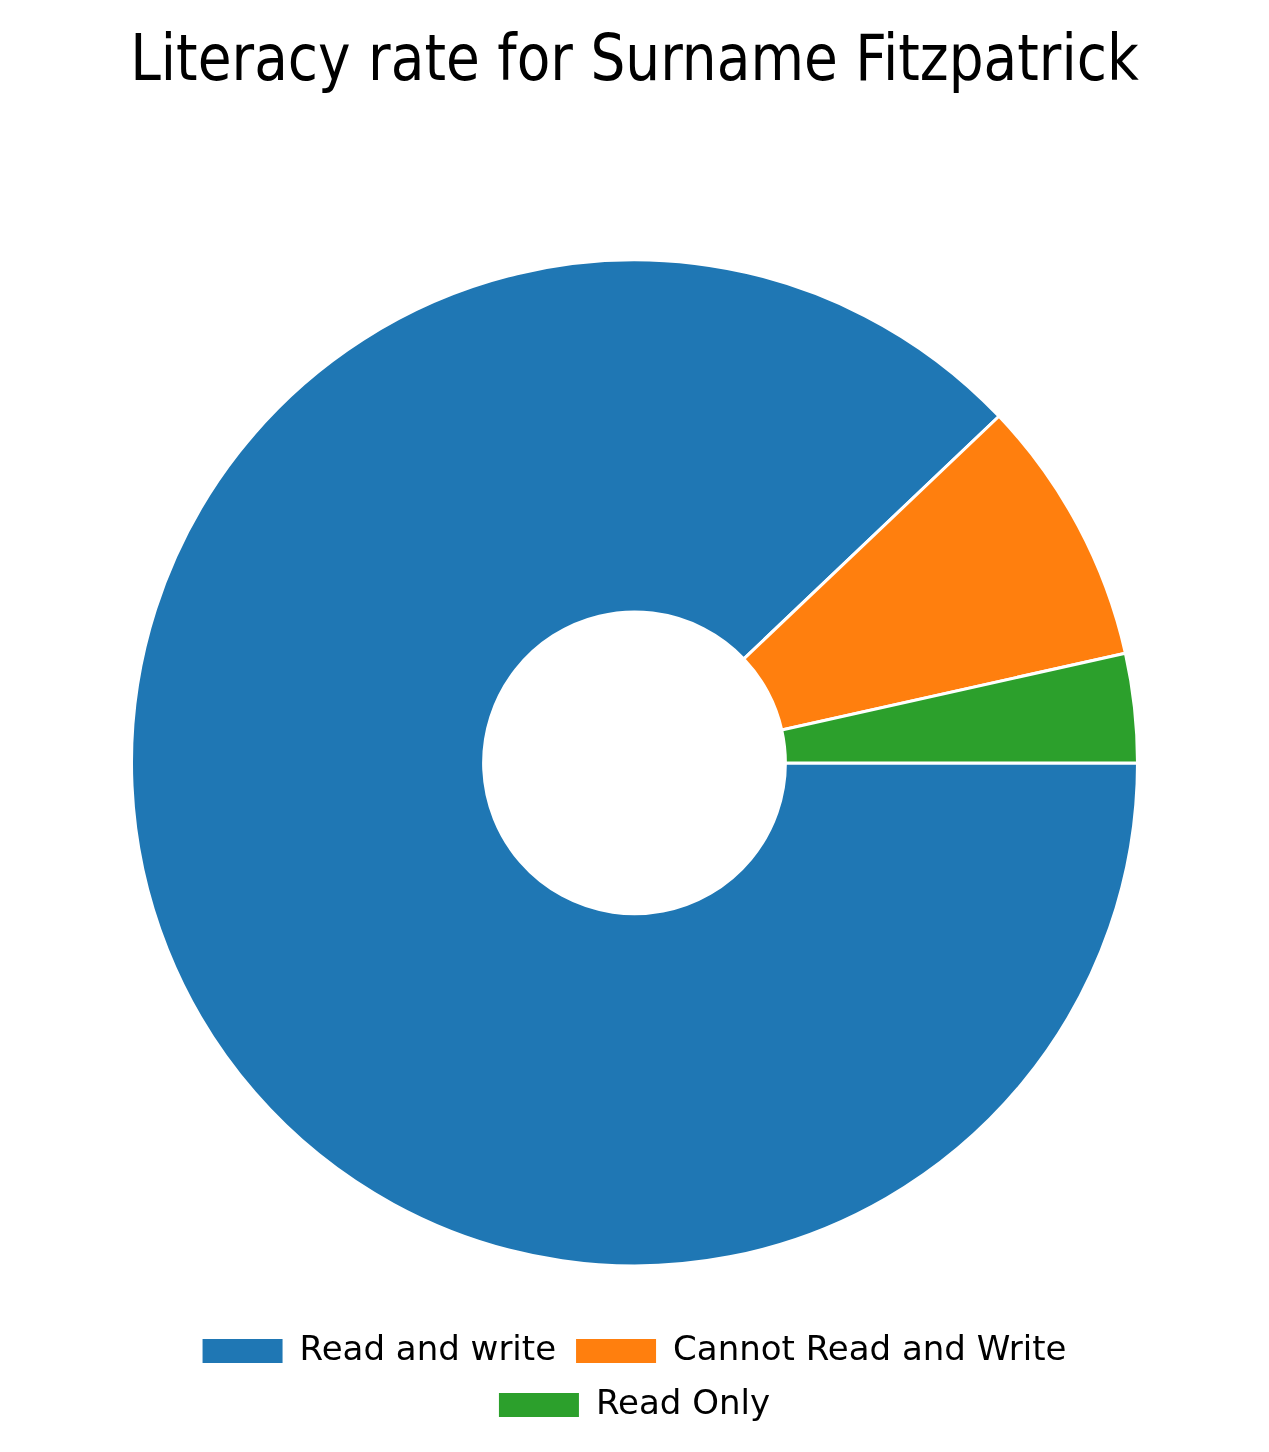 Image resolution: width=1269 pixels, height=1452 pixels. I want to click on legend-label: Cannot Read and Write, so click(870, 1347).